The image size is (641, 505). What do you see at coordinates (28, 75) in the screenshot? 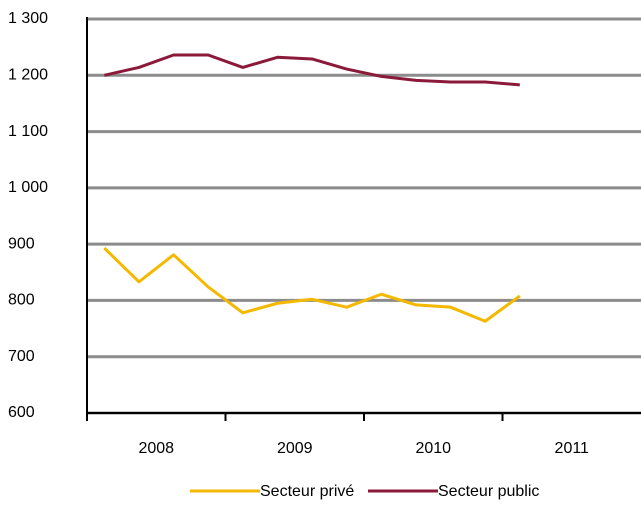
I see `y-tick-label: 1 200` at bounding box center [28, 75].